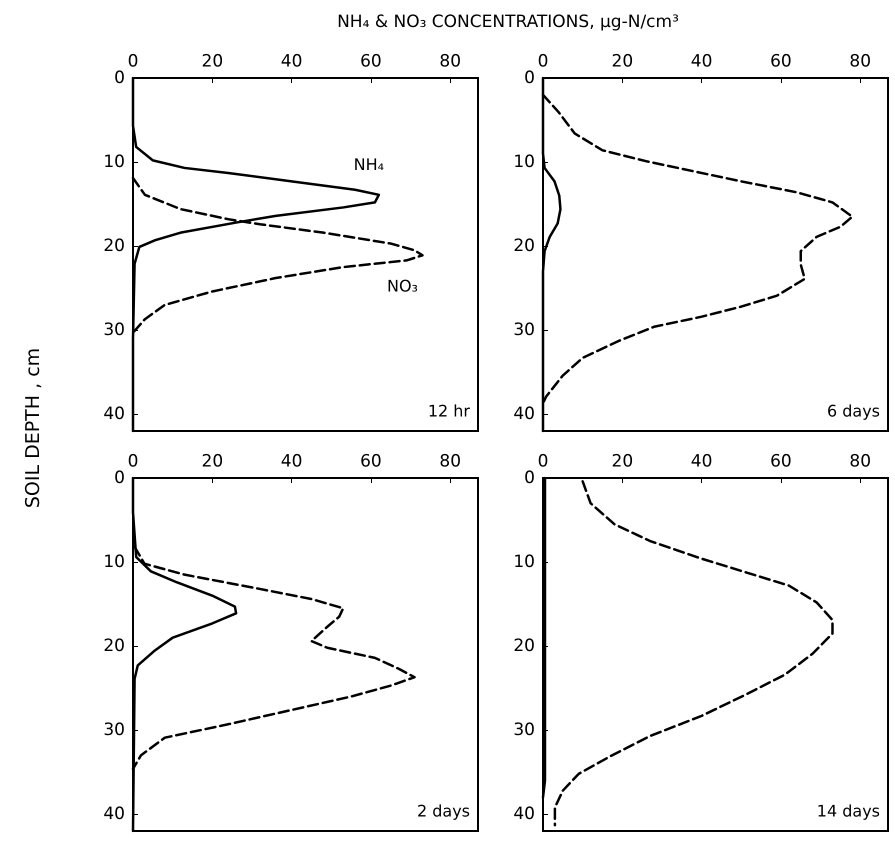 This screenshot has height=845, width=895. Describe the element at coordinates (443, 811) in the screenshot. I see `annotation: 2 days` at that location.